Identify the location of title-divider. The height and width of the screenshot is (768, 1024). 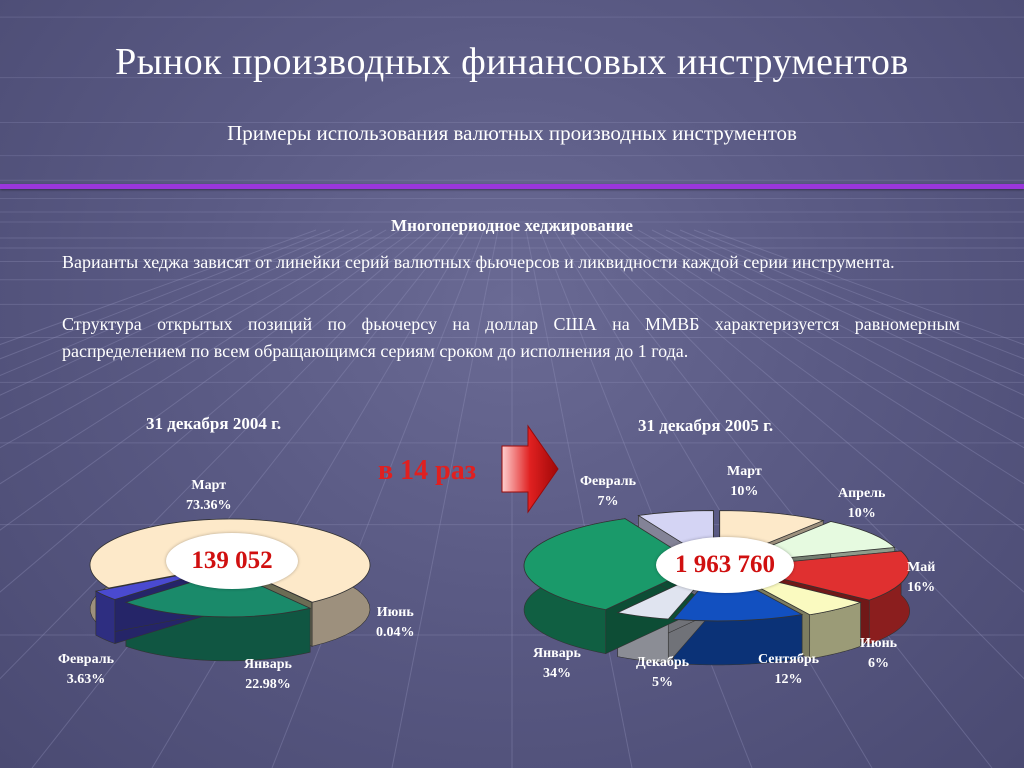
(512, 186).